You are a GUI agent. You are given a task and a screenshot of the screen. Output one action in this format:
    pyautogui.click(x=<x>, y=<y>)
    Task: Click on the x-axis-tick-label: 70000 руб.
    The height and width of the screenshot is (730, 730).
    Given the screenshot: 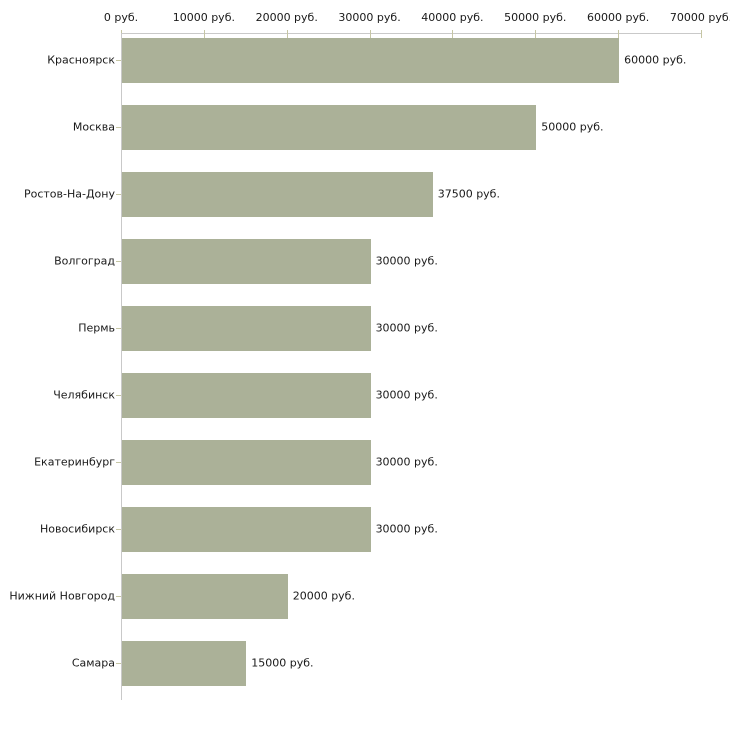 What is the action you would take?
    pyautogui.click(x=699, y=17)
    